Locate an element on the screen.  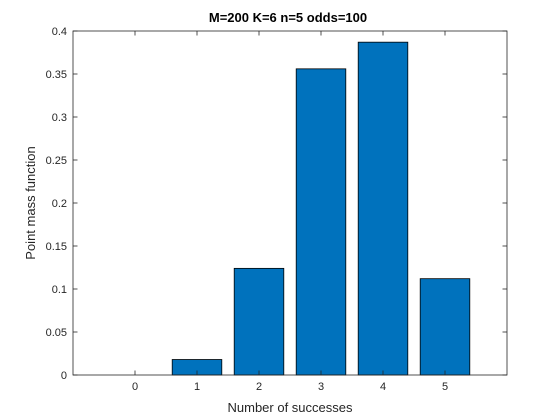
y-tick-label: 0.1 is located at coordinates (59, 290).